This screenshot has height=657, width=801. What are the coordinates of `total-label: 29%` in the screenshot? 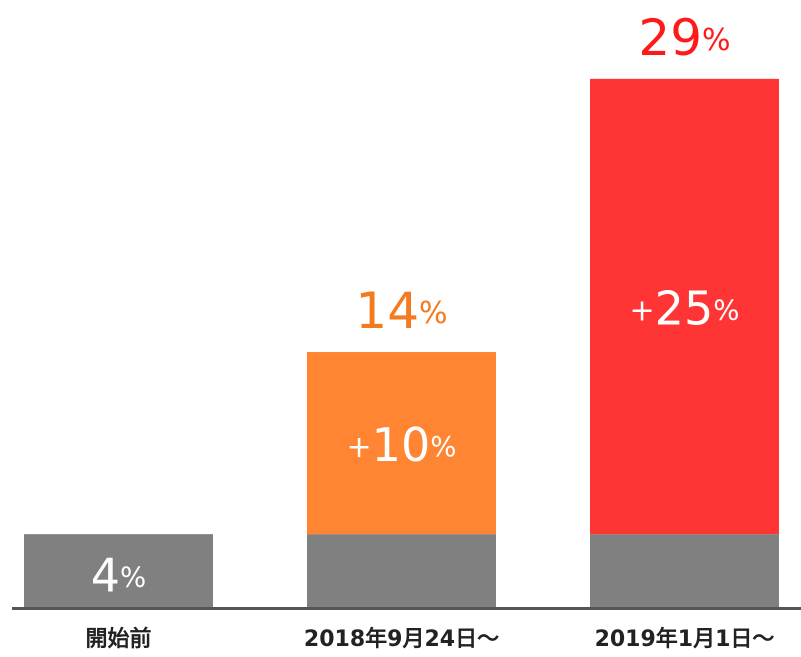 It's located at (684, 37).